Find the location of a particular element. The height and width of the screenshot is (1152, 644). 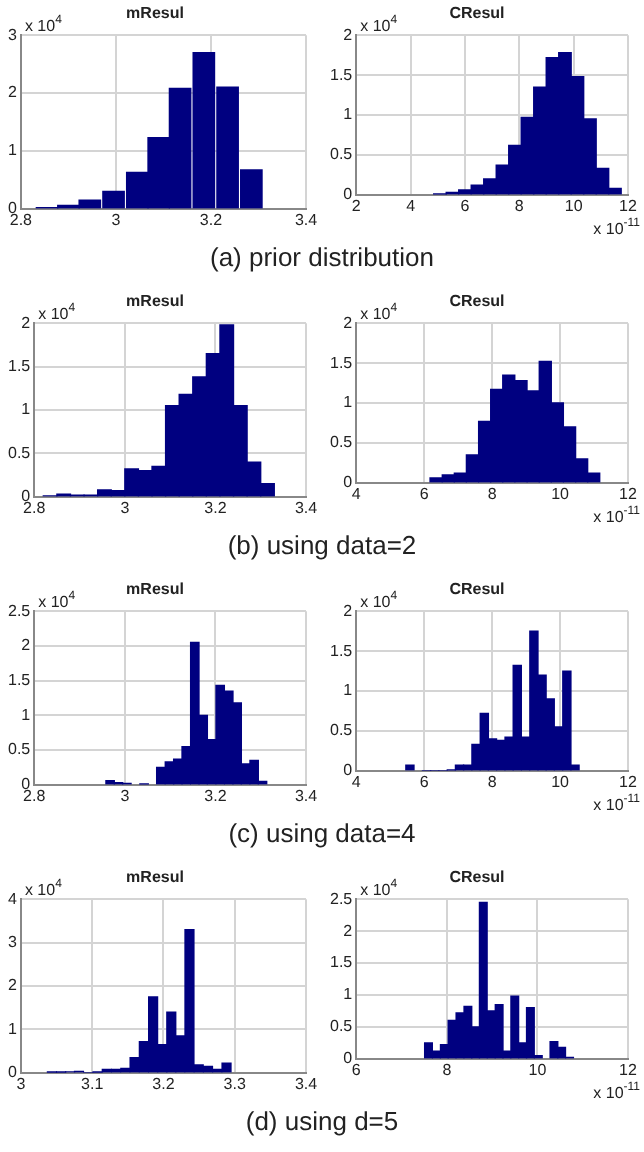

x-tick-label: 4 is located at coordinates (411, 205).